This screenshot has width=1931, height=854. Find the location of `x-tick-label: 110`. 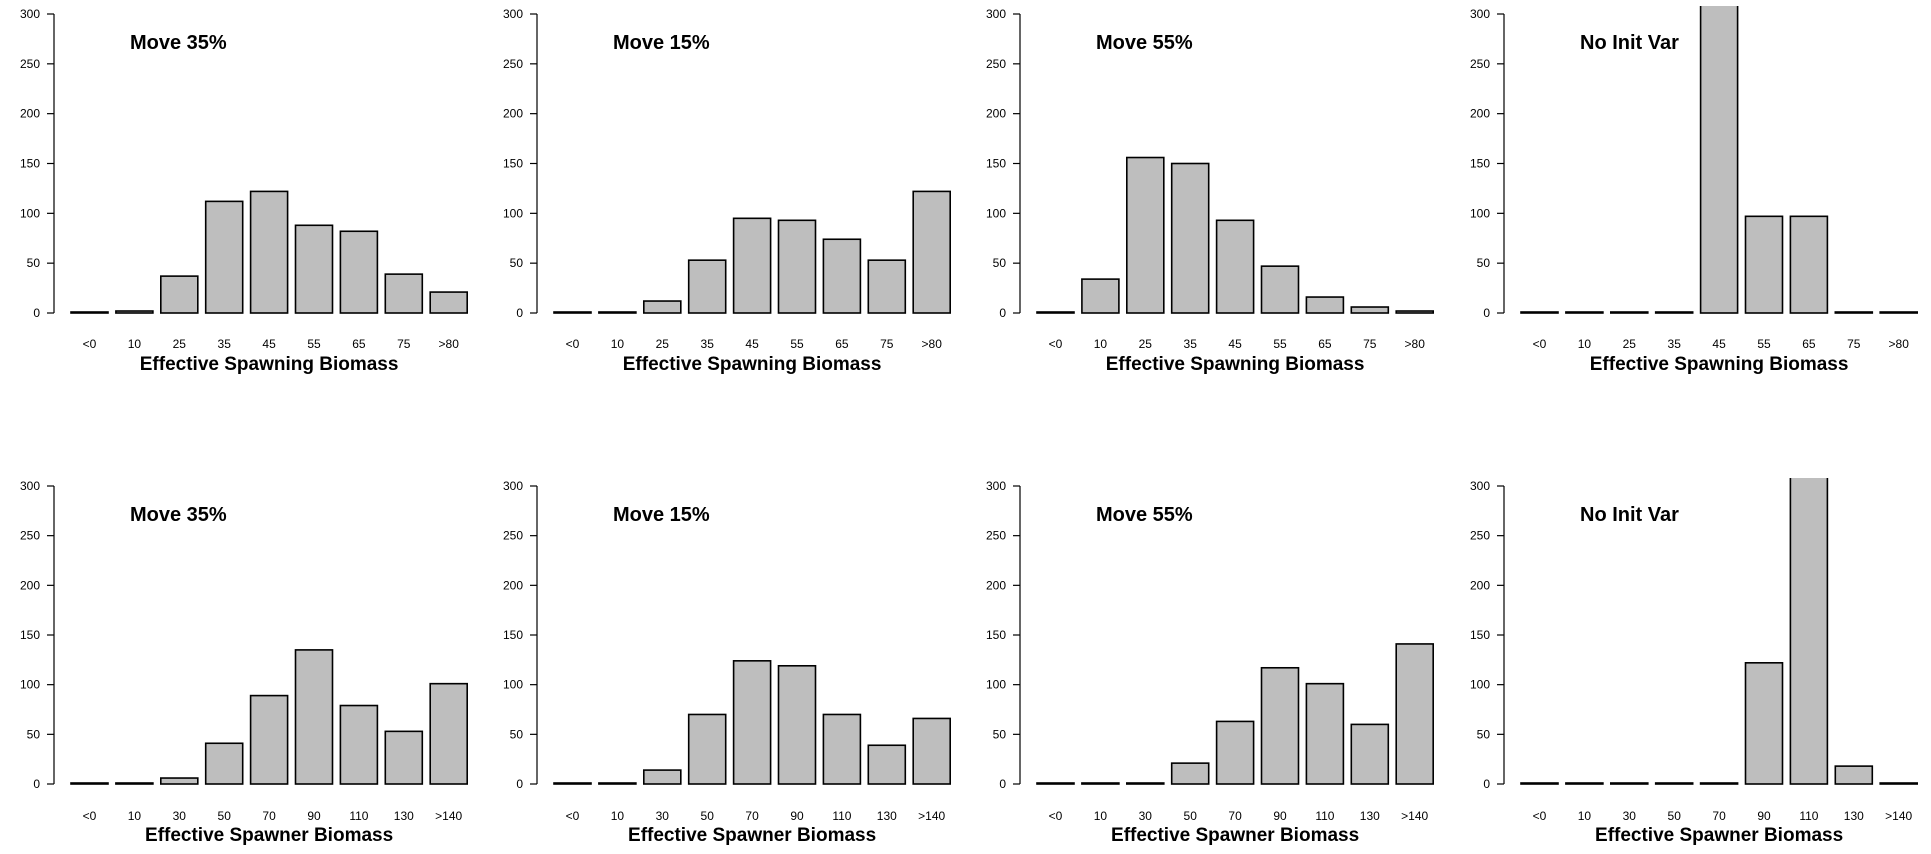

x-tick-label: 110 is located at coordinates (841, 816).